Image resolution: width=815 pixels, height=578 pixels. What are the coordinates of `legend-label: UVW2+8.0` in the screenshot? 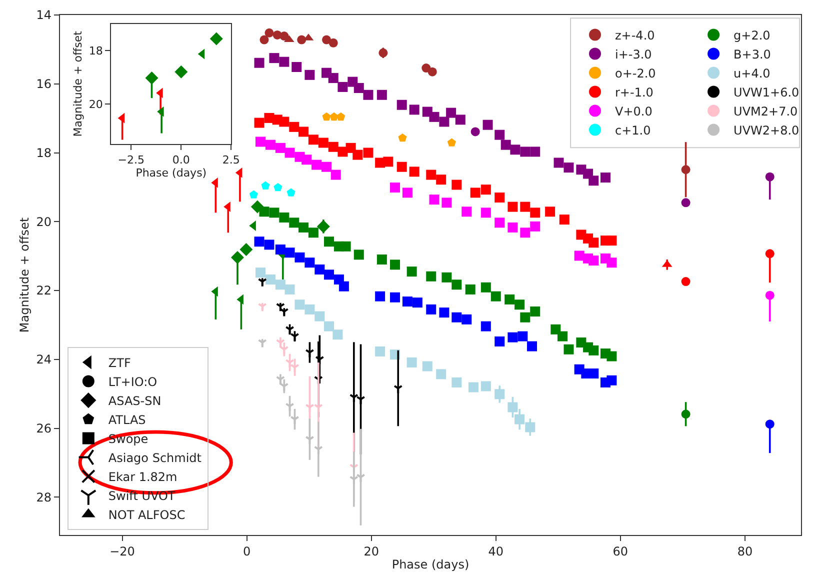 It's located at (767, 130).